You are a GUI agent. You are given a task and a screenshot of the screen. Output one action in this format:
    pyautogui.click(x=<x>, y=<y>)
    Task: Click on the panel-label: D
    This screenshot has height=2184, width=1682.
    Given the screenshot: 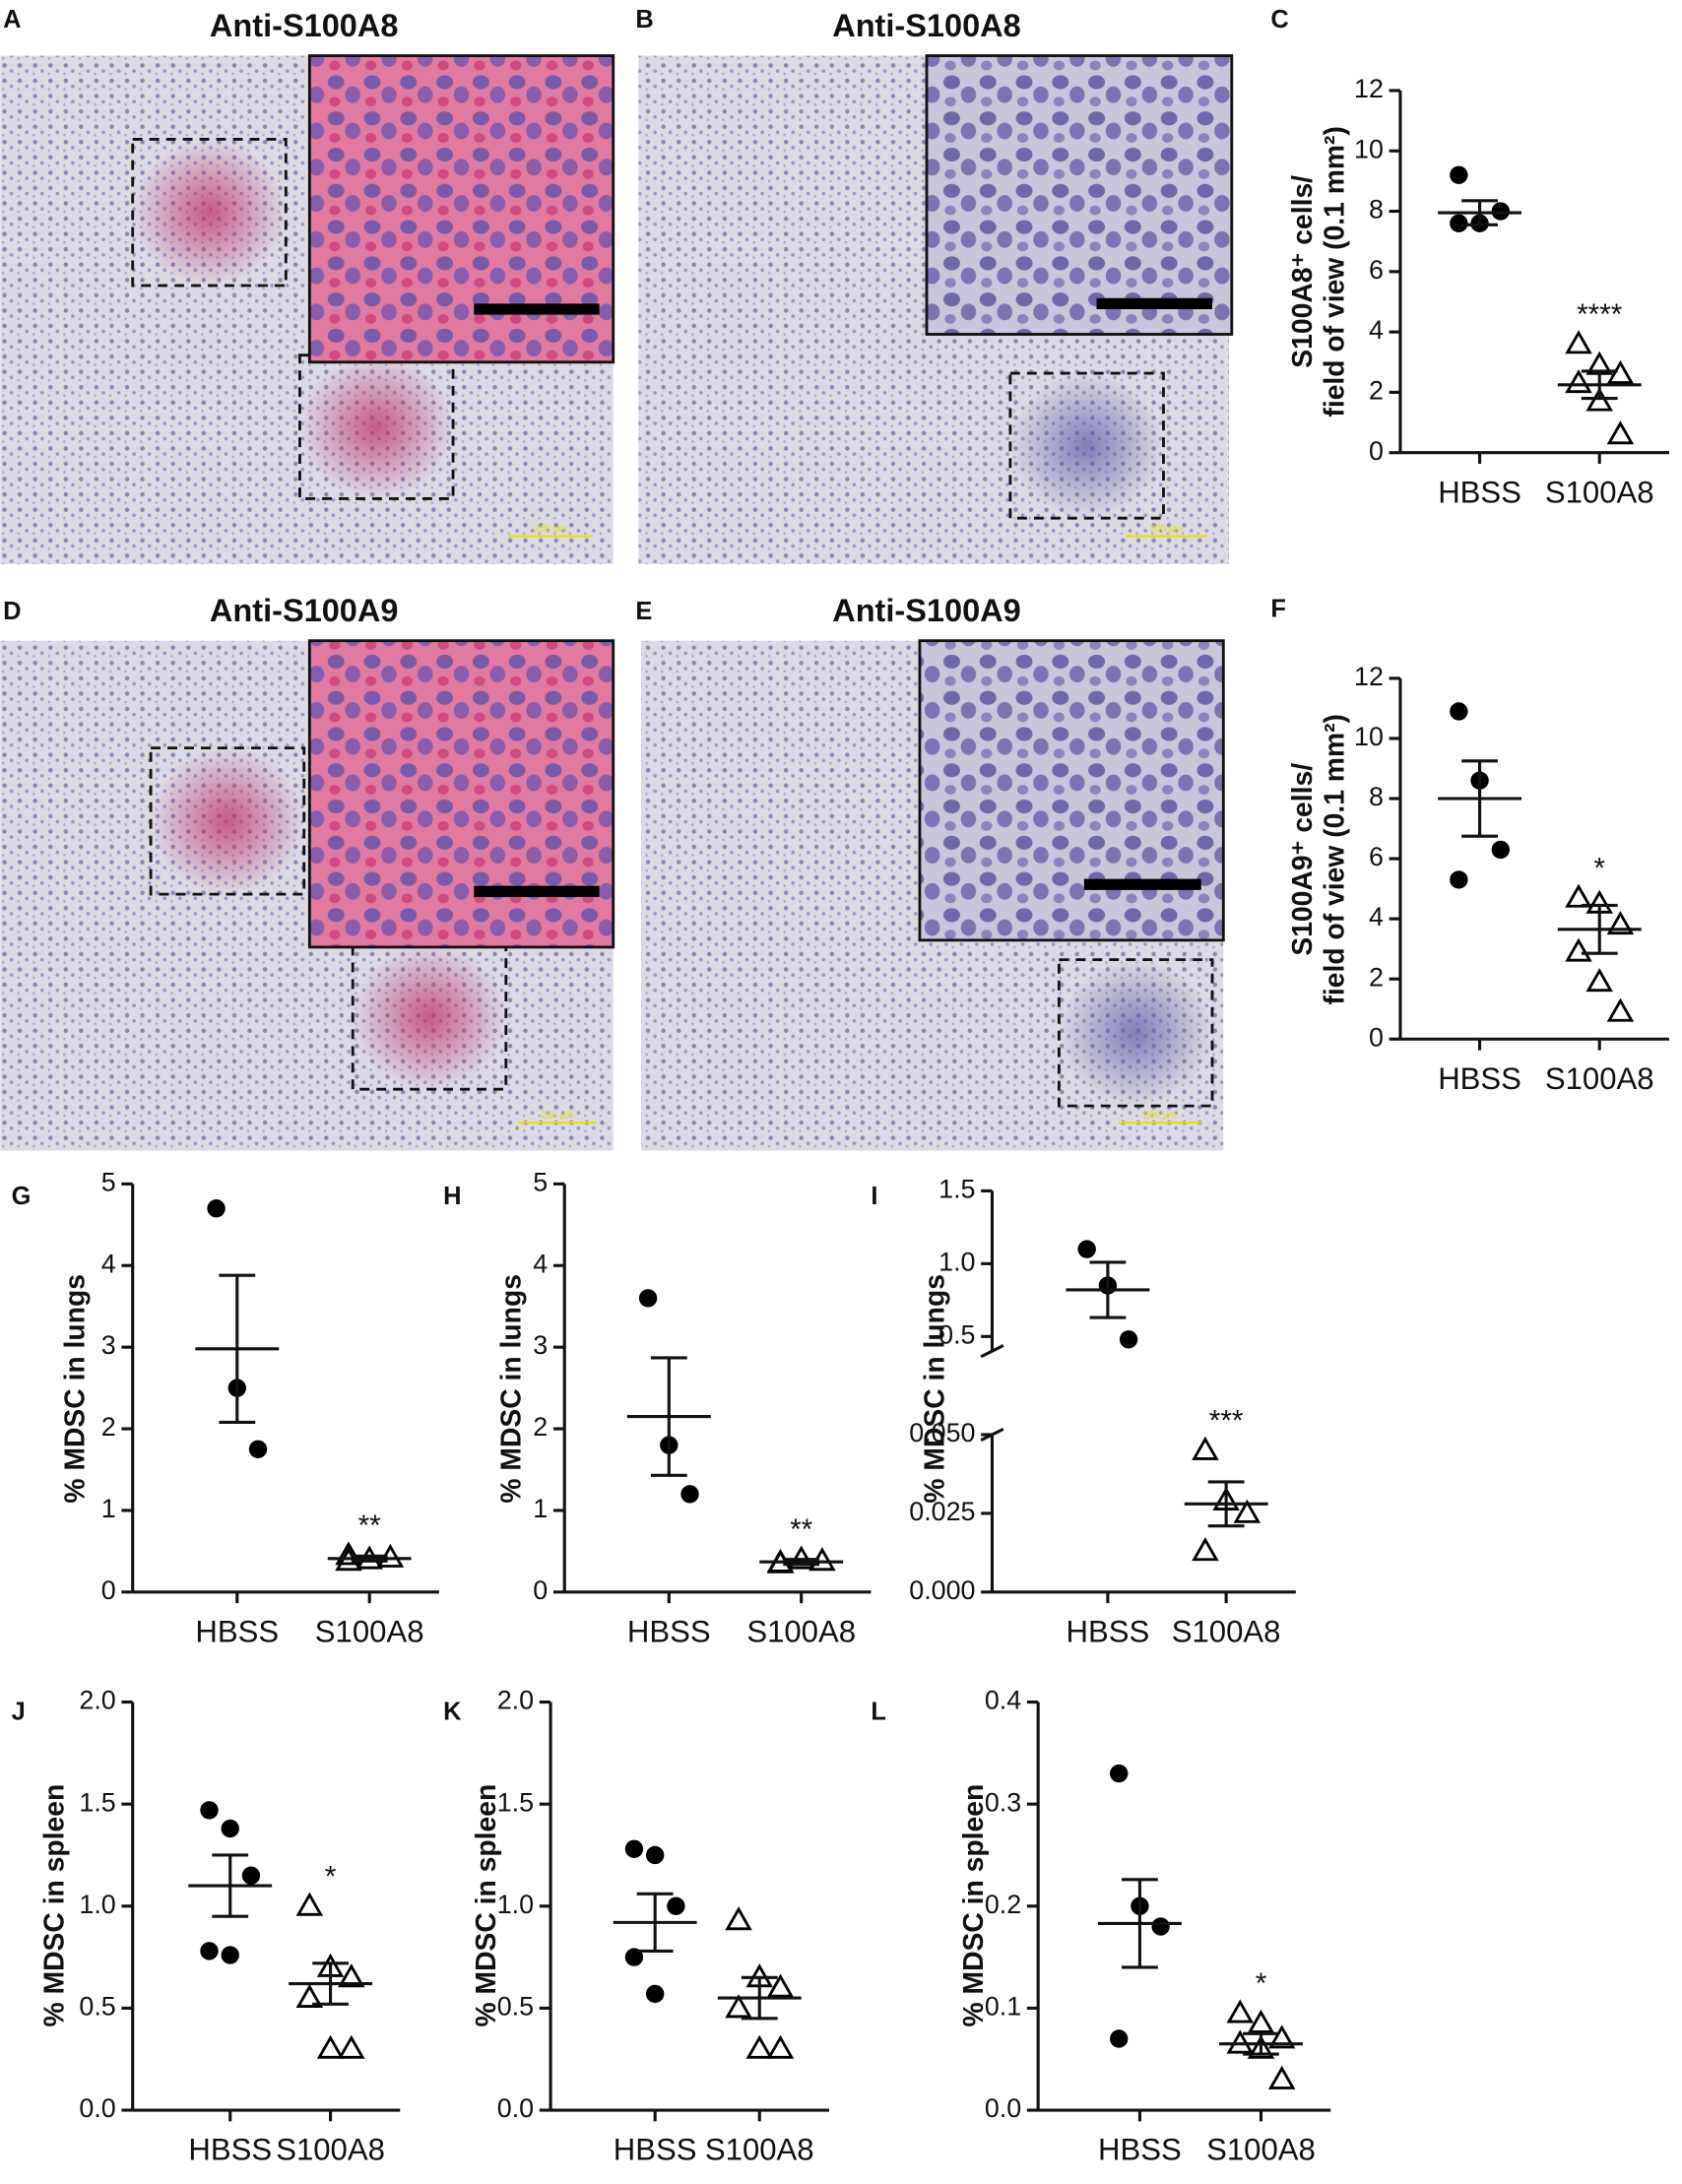 What is the action you would take?
    pyautogui.click(x=12, y=611)
    